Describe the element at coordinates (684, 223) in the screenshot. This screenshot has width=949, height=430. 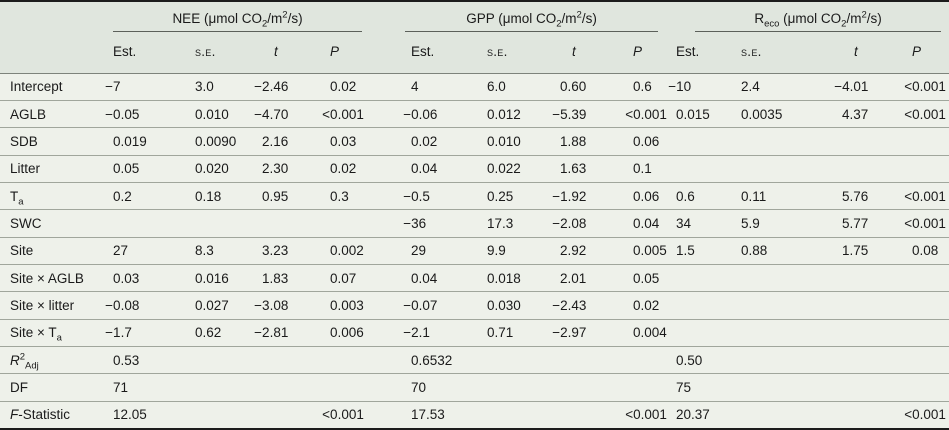
I see `cell-reco-est: 34` at that location.